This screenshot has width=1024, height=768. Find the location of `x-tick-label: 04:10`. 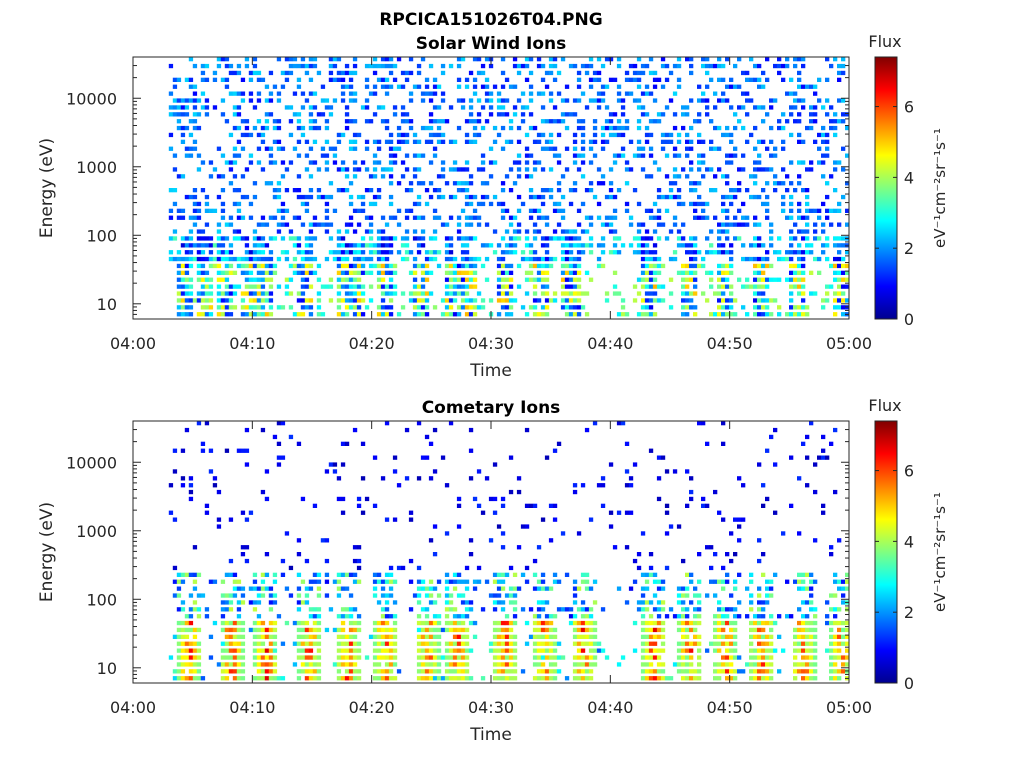

x-tick-label: 04:10 is located at coordinates (252, 343).